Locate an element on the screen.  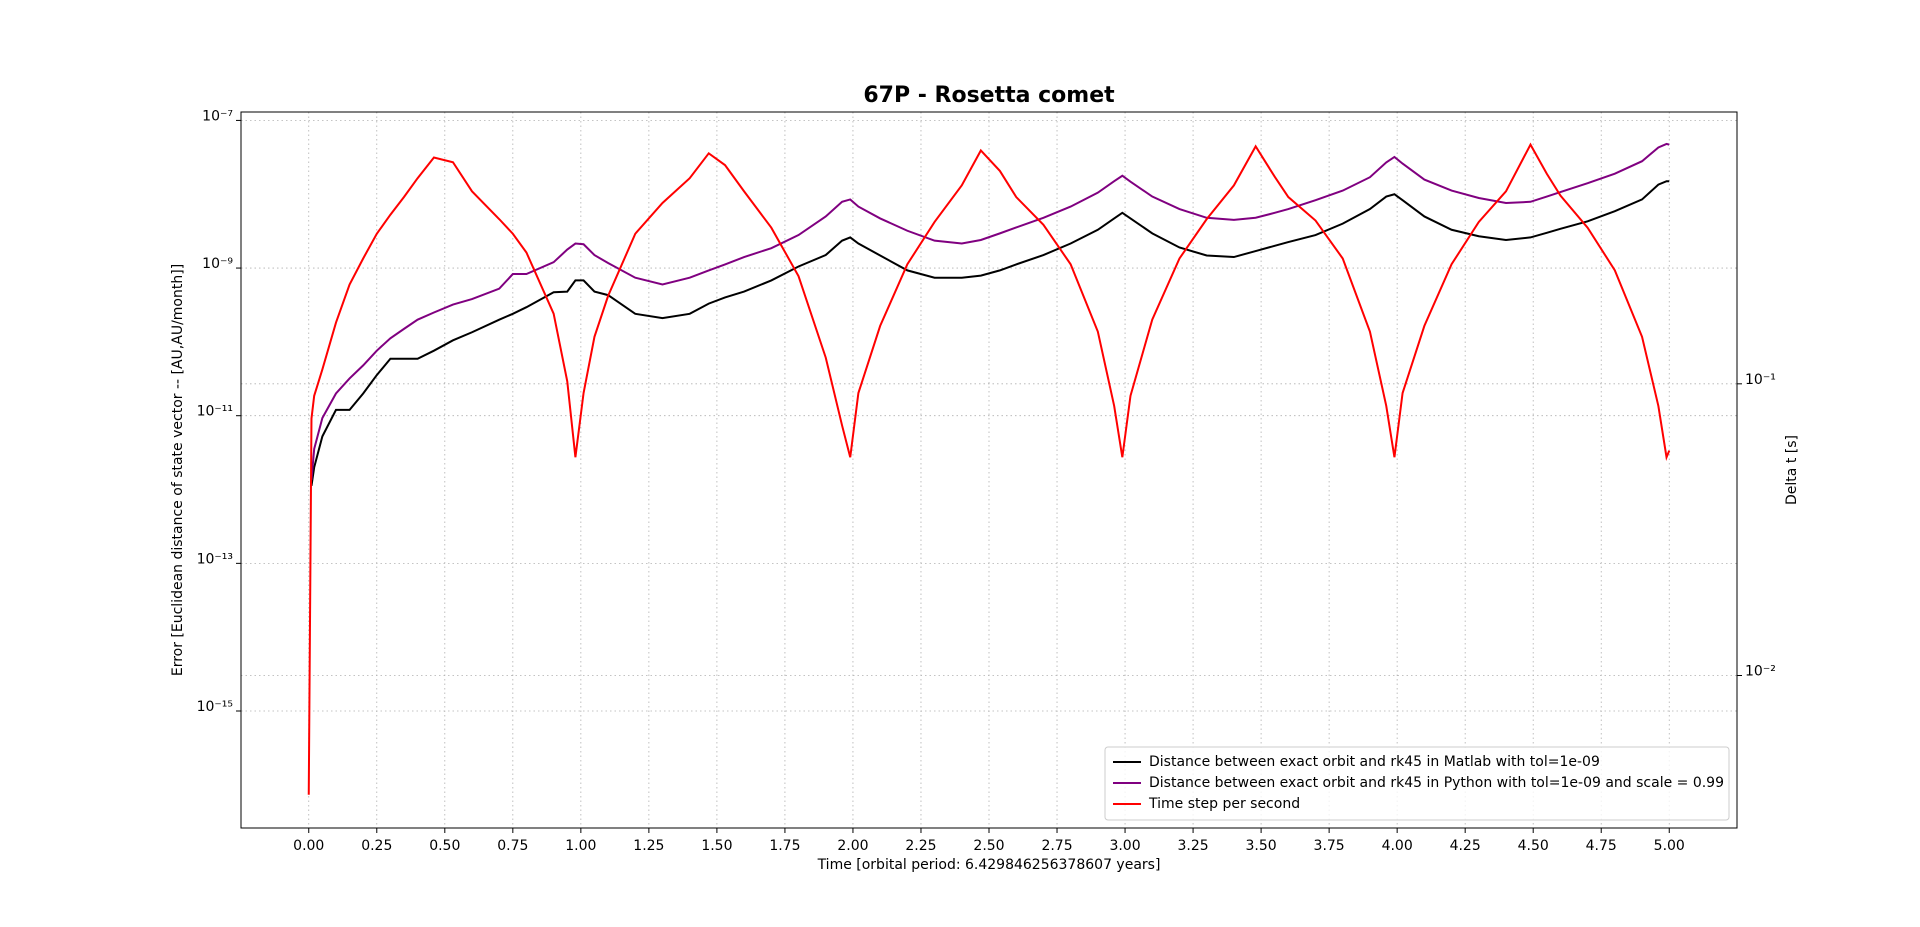
chart-title: 67P - Rosetta comet is located at coordinates (989, 95).